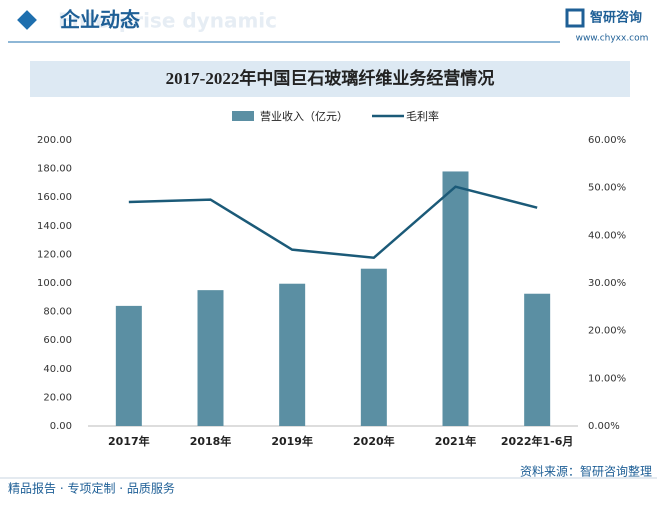 This screenshot has height=505, width=657. What do you see at coordinates (607, 283) in the screenshot?
I see `y2-tick-label: 30.00%` at bounding box center [607, 283].